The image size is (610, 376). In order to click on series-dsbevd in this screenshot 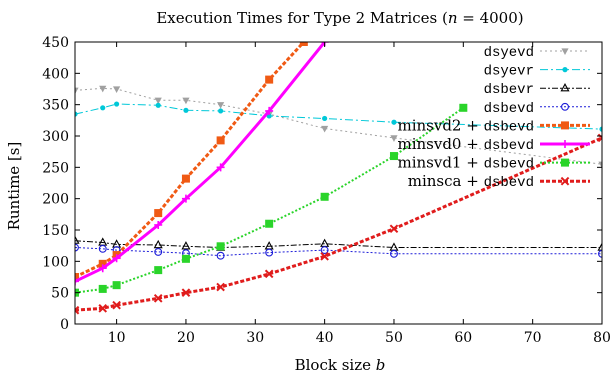, I will do `click(338, 251)`.